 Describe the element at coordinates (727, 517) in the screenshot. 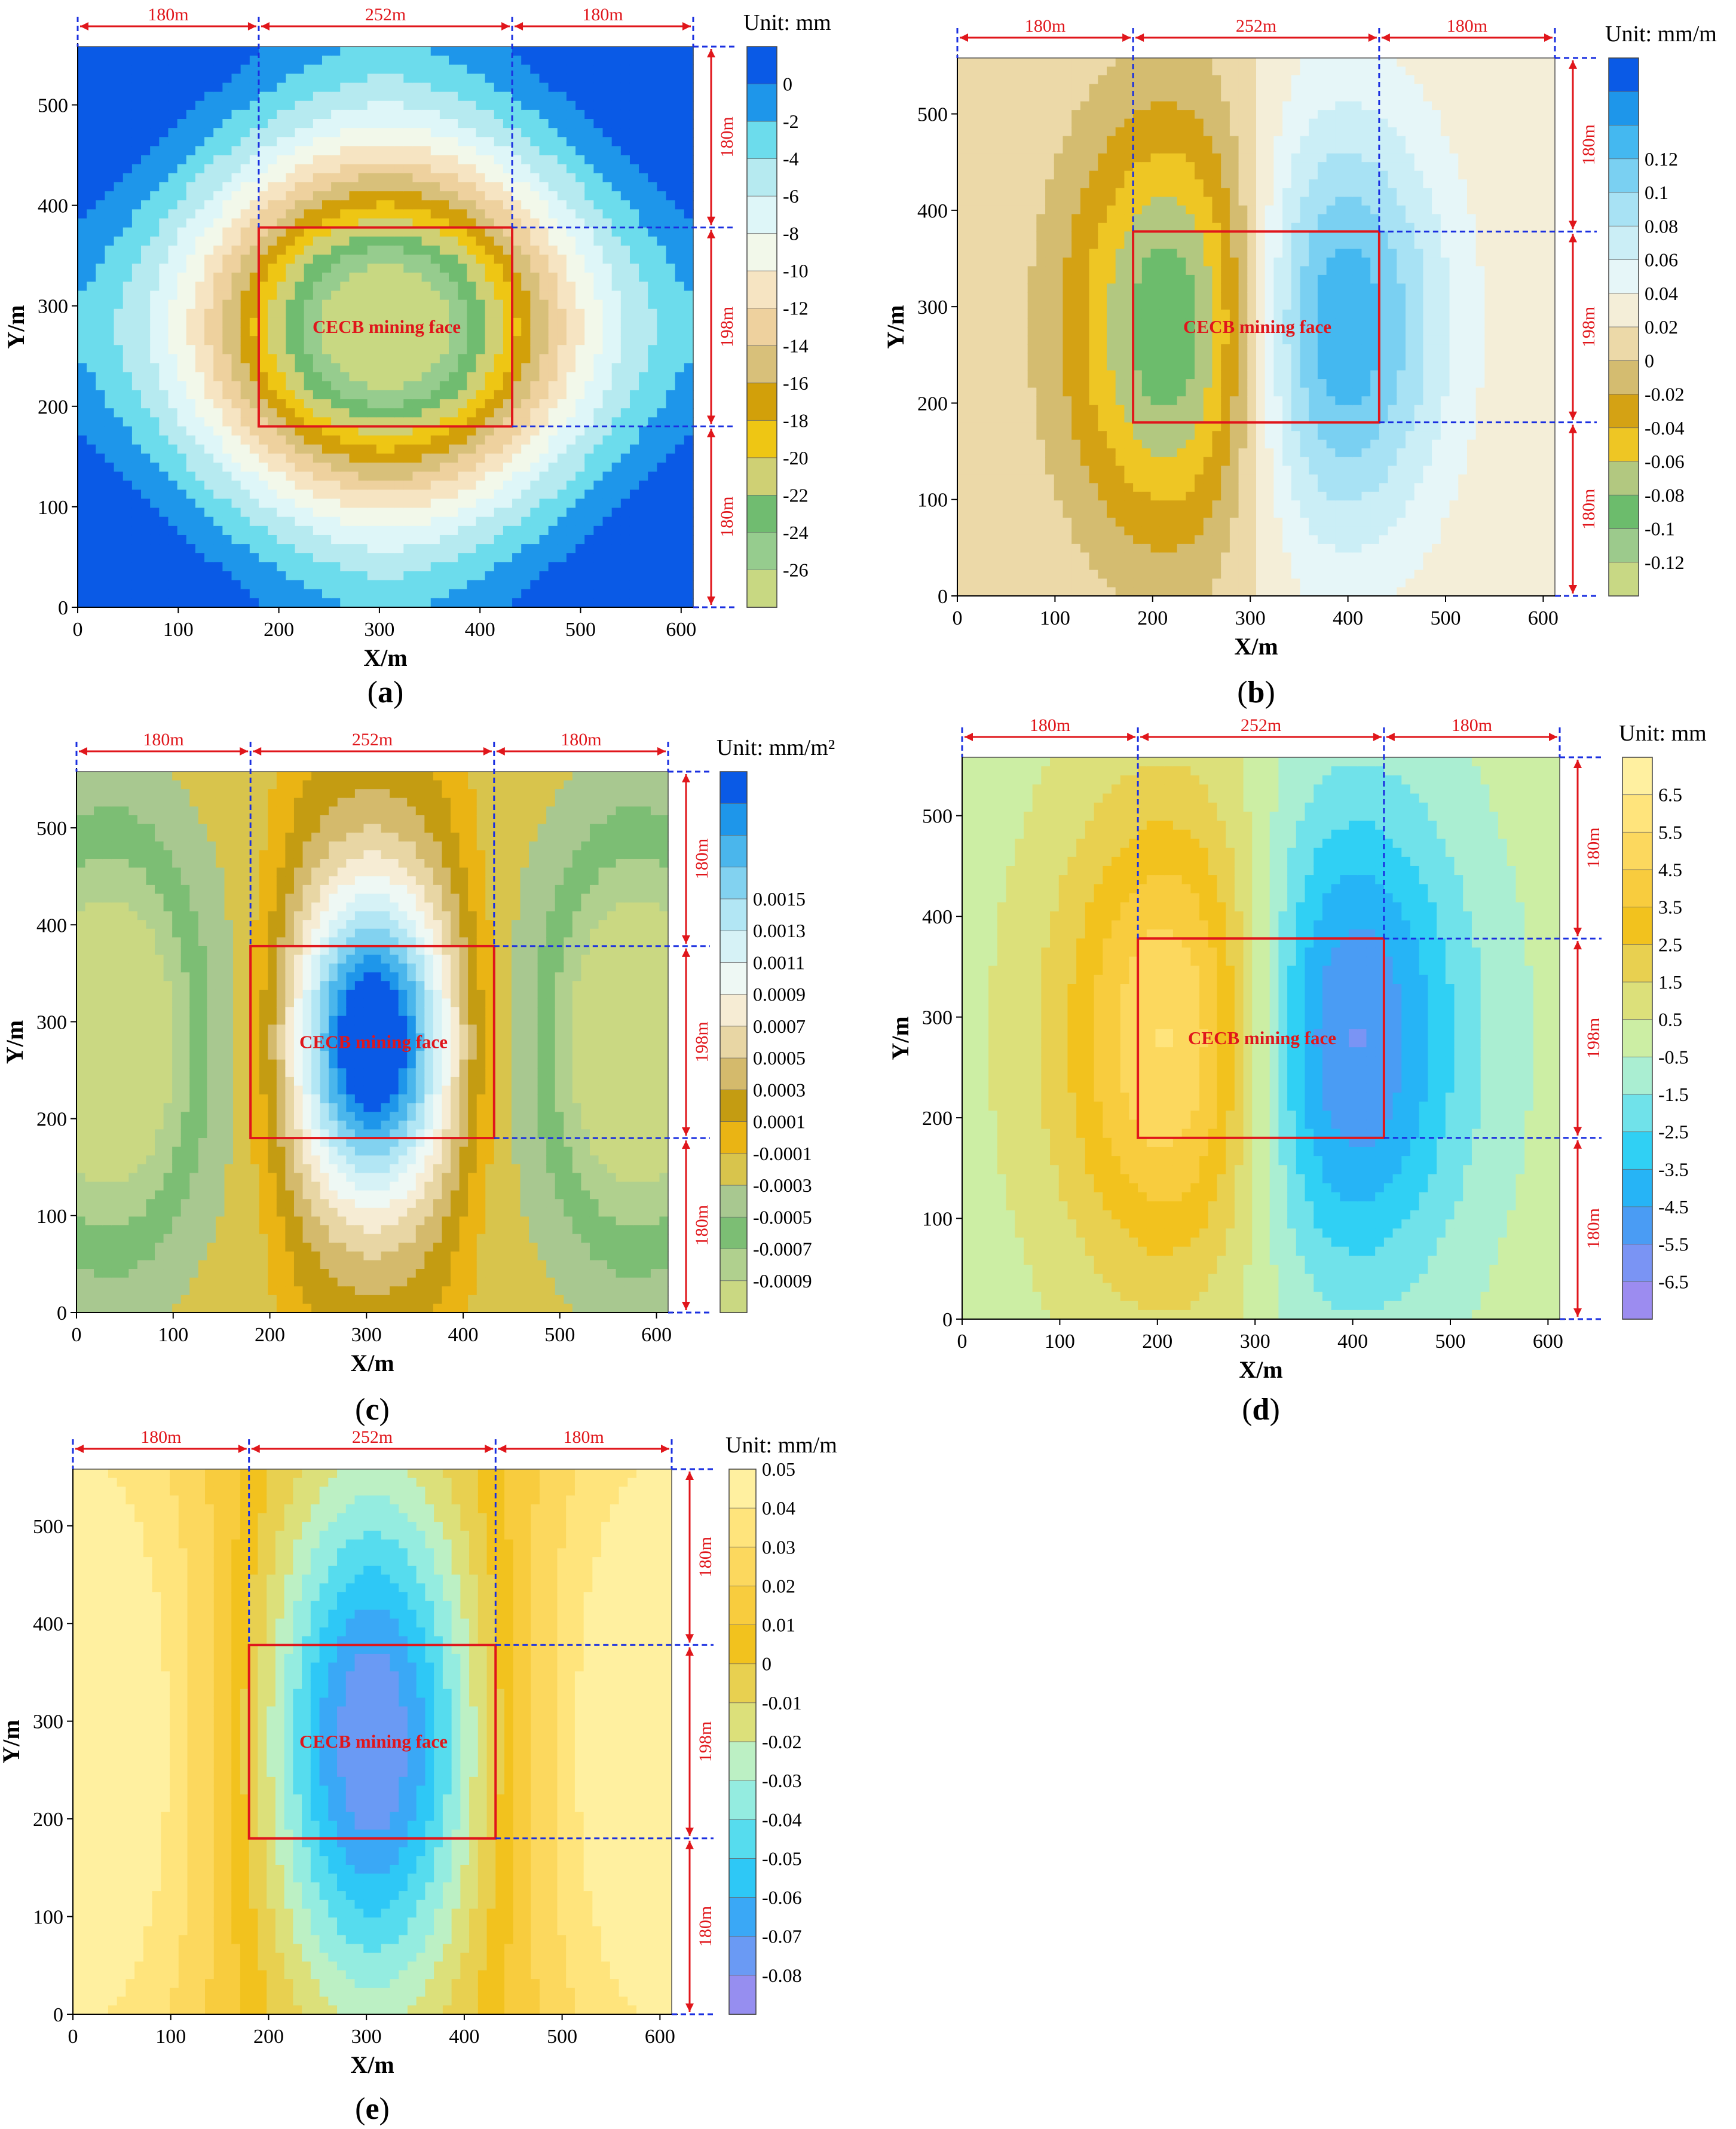

I see `dimension-label-right: 180m` at that location.